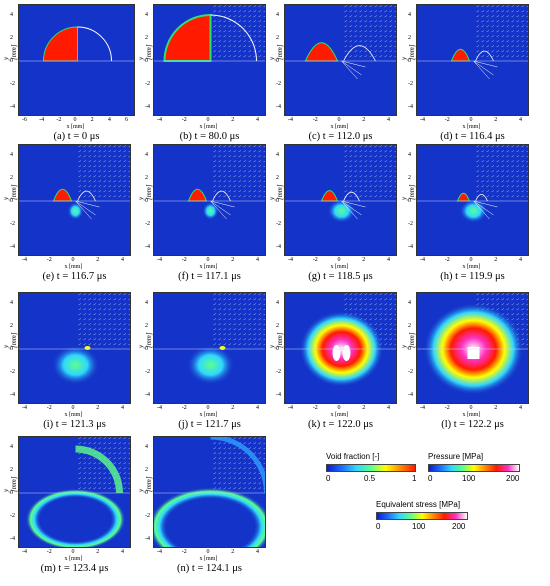  What do you see at coordinates (414, 478) in the screenshot?
I see `legend-void-tick-2: 1` at bounding box center [414, 478].